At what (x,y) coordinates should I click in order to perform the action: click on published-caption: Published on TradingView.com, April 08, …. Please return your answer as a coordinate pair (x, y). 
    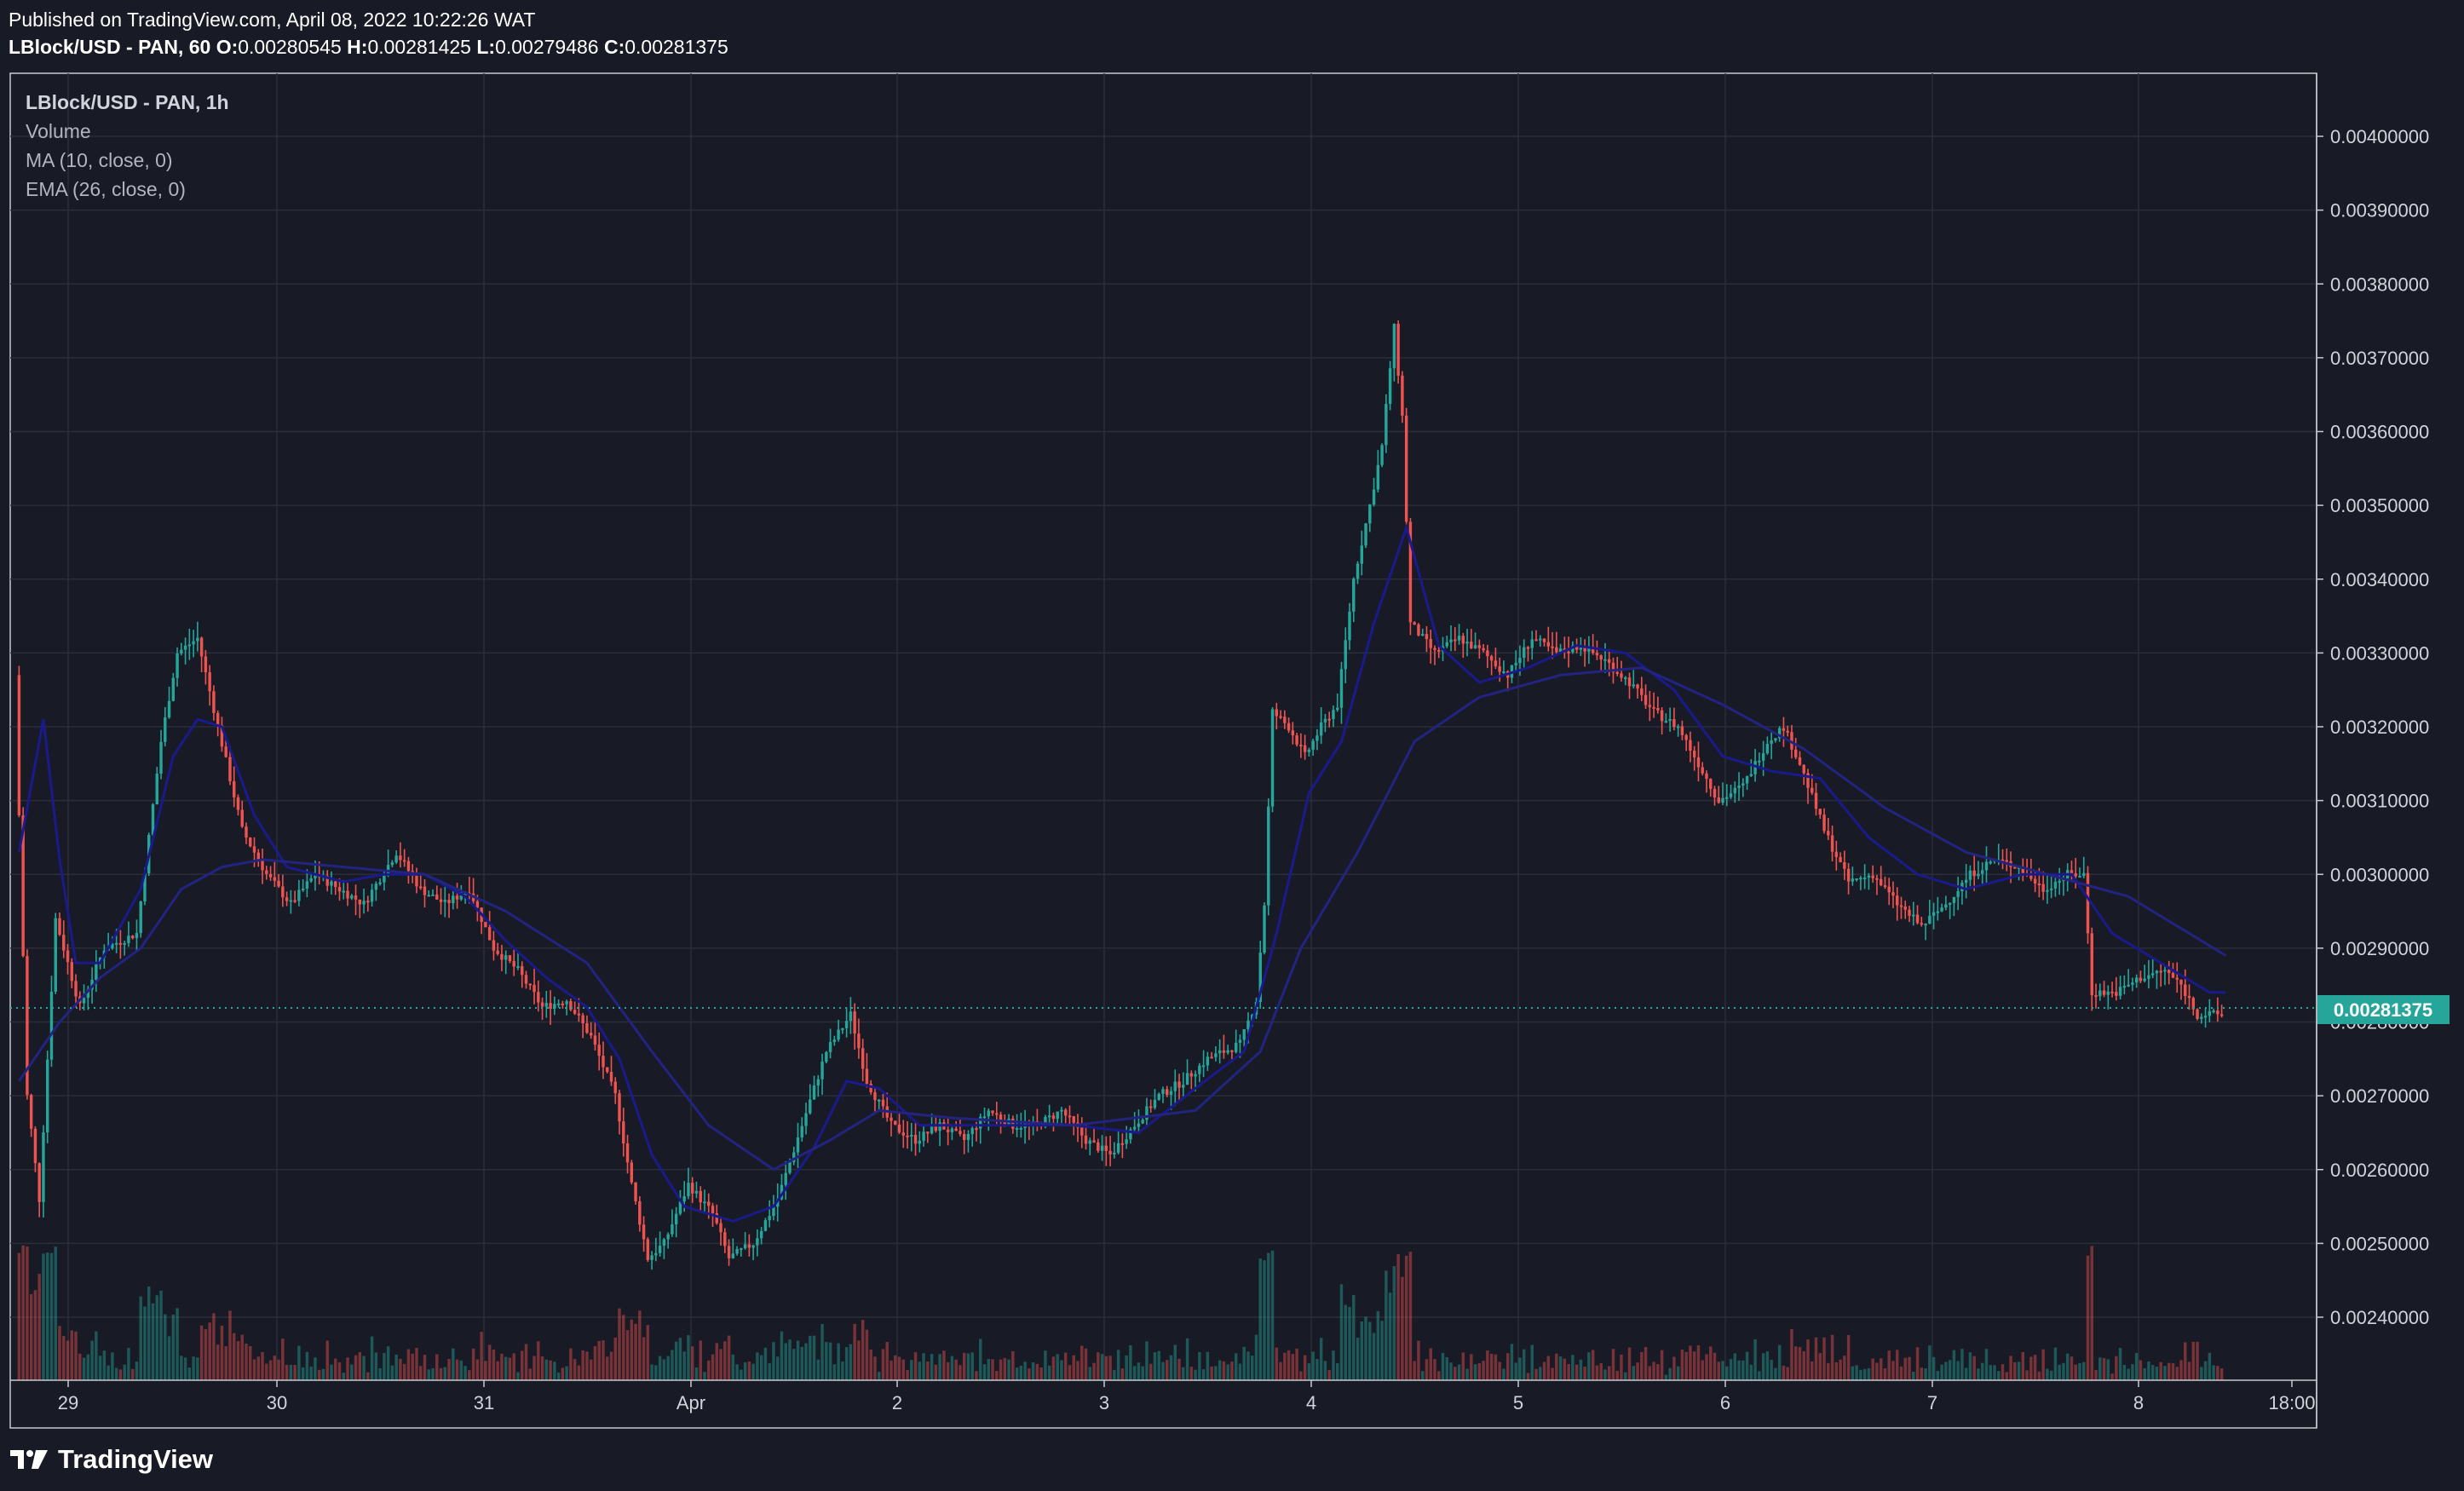
    Looking at the image, I should click on (272, 20).